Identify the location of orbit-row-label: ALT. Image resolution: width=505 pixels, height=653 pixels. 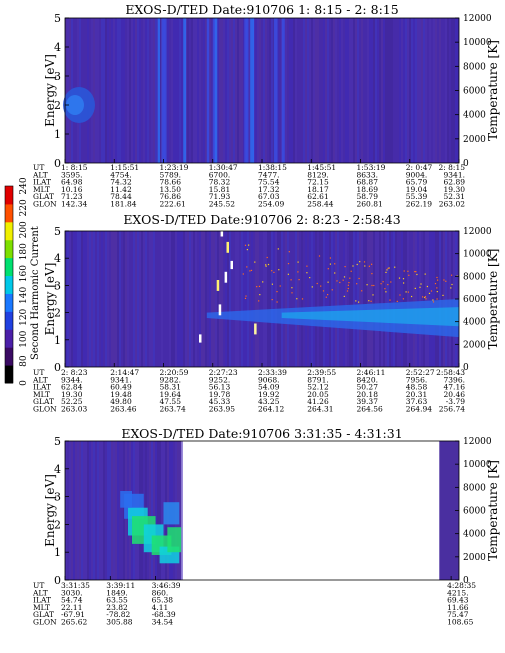
(40, 379).